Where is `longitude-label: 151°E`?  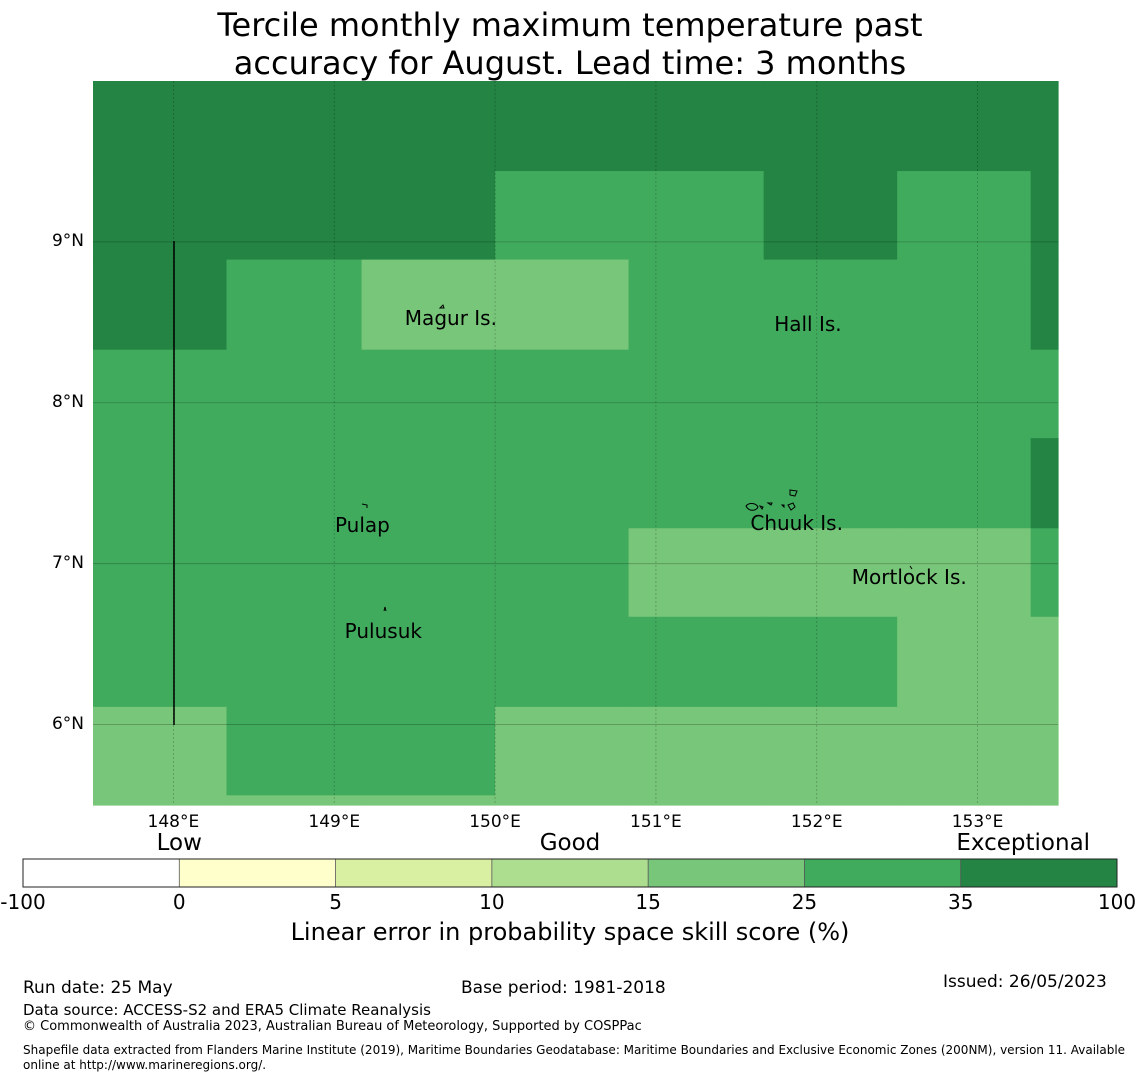 longitude-label: 151°E is located at coordinates (656, 822).